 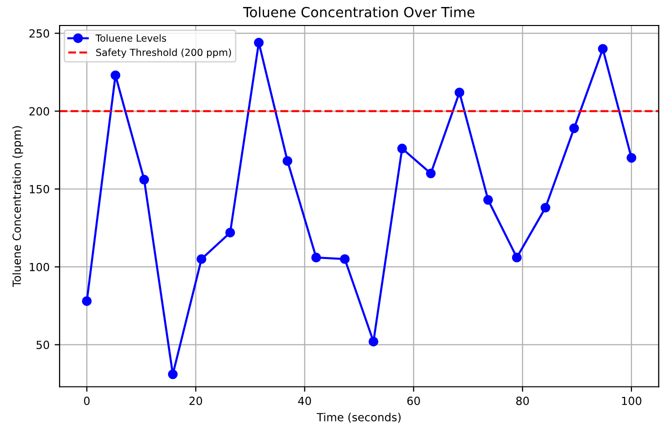 What do you see at coordinates (163, 53) in the screenshot?
I see `legend-label: Safety Threshold (200 ppm)` at bounding box center [163, 53].